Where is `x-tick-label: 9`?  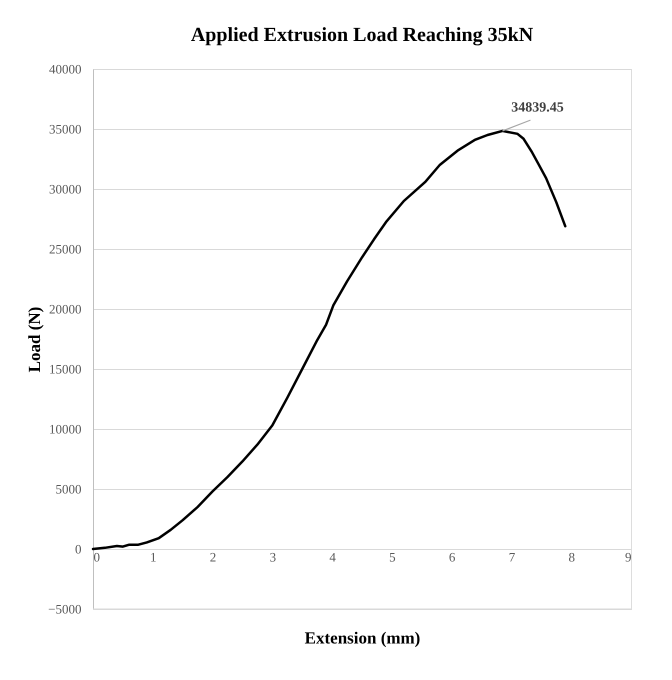 x-tick-label: 9 is located at coordinates (628, 557).